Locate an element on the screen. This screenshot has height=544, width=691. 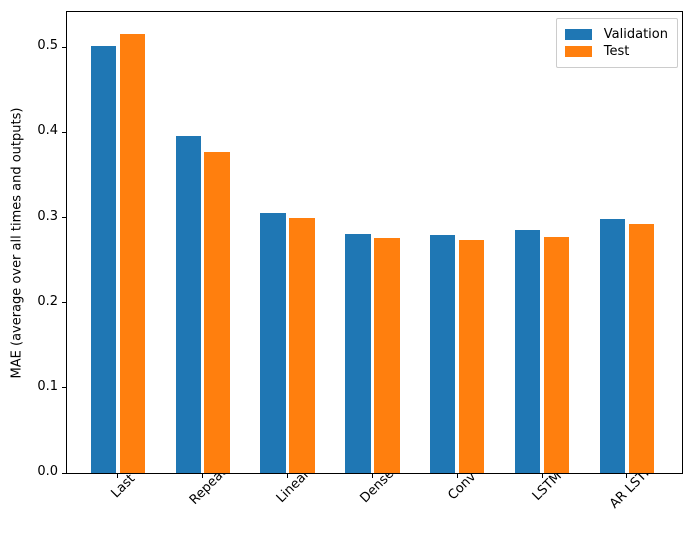
y-tick-label-0.3: 0.3 is located at coordinates (47, 216).